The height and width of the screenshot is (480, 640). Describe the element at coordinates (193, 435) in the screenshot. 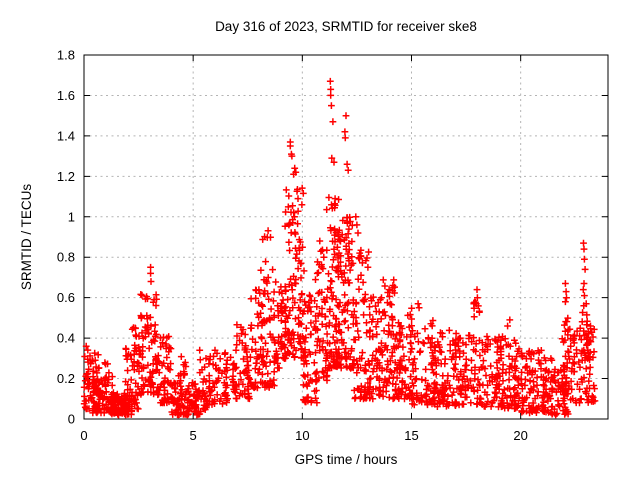

I see `x-tick-label: 5` at that location.